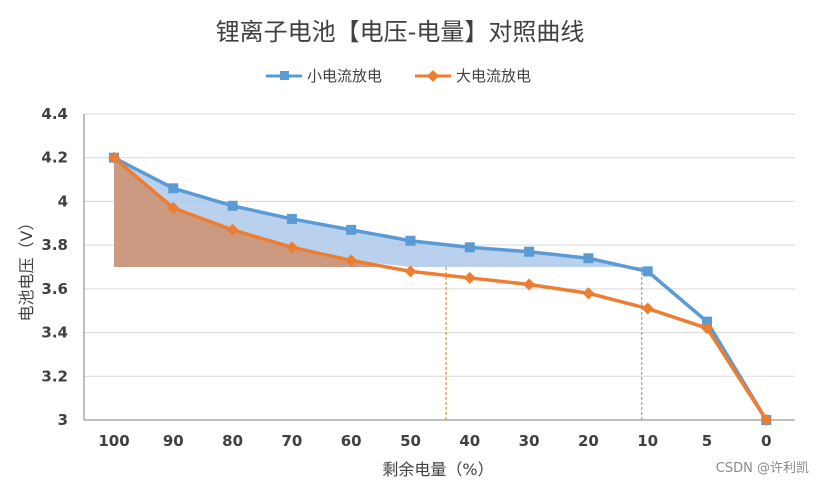 This screenshot has width=817, height=485. Describe the element at coordinates (493, 76) in the screenshot. I see `legend-label-large-current: 大电流放电` at that location.